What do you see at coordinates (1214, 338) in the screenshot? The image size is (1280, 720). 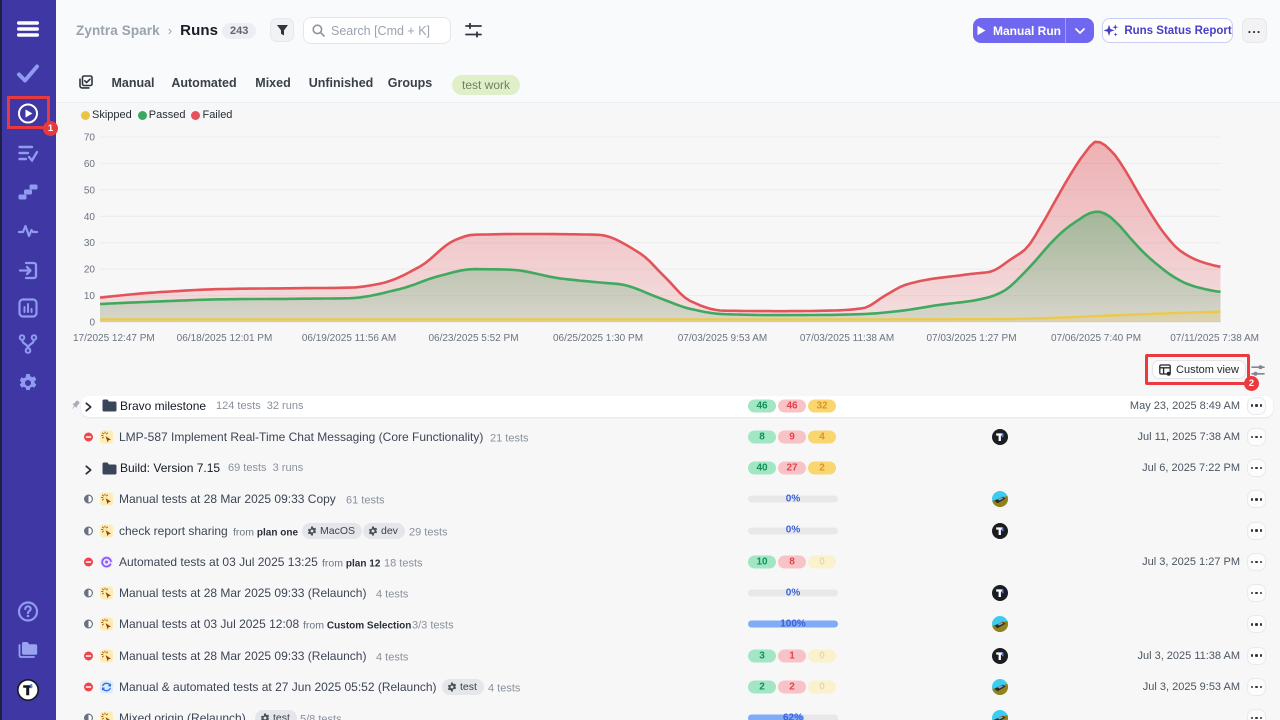 I see `svg-text: 07/11/2025 7:38 AM` at bounding box center [1214, 338].